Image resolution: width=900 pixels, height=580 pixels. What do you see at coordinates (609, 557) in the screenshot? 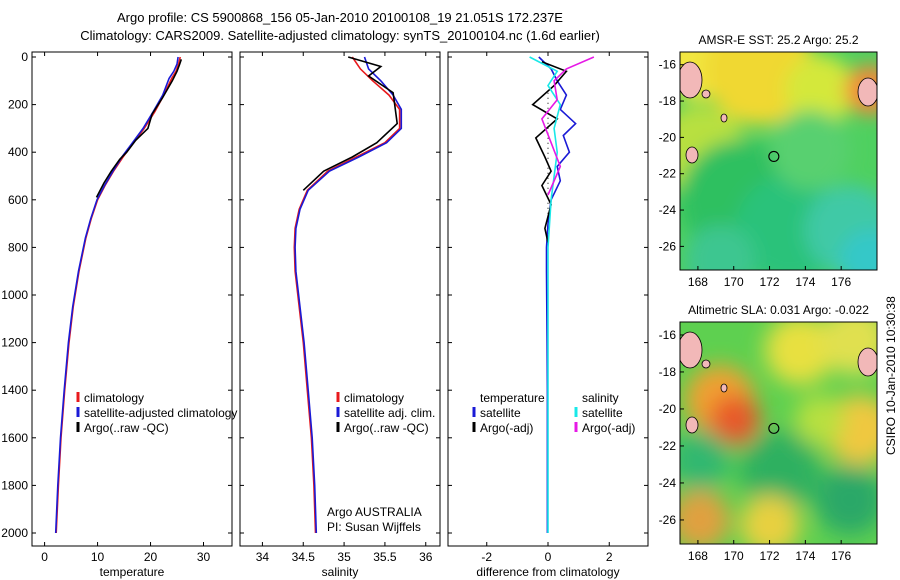
I see `difference-xtick-label: 2` at bounding box center [609, 557].